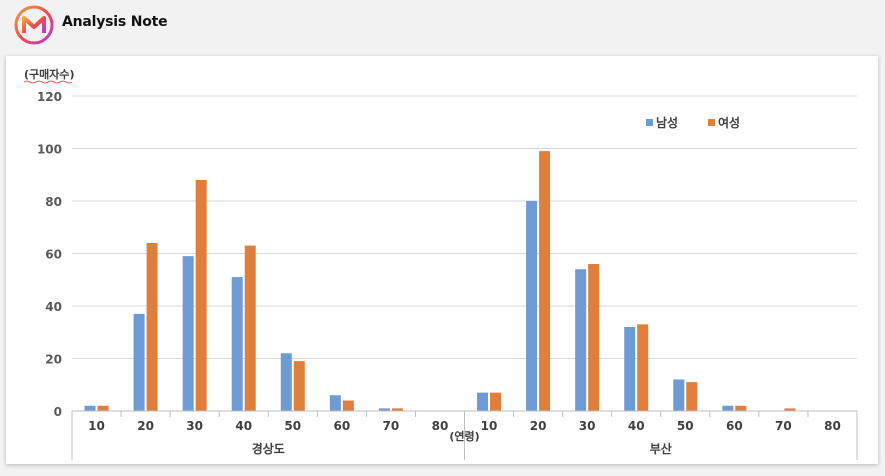  What do you see at coordinates (53, 360) in the screenshot?
I see `y-tick-label: 20` at bounding box center [53, 360].